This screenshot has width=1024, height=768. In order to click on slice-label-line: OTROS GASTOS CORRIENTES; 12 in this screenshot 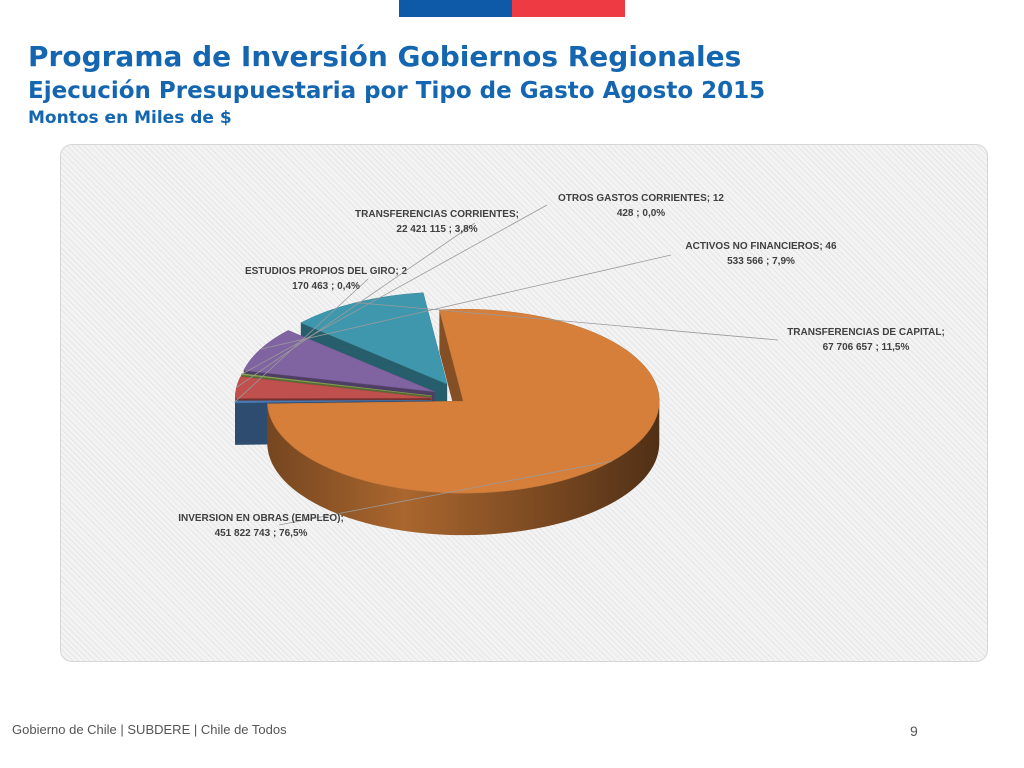, I will do `click(641, 198)`.